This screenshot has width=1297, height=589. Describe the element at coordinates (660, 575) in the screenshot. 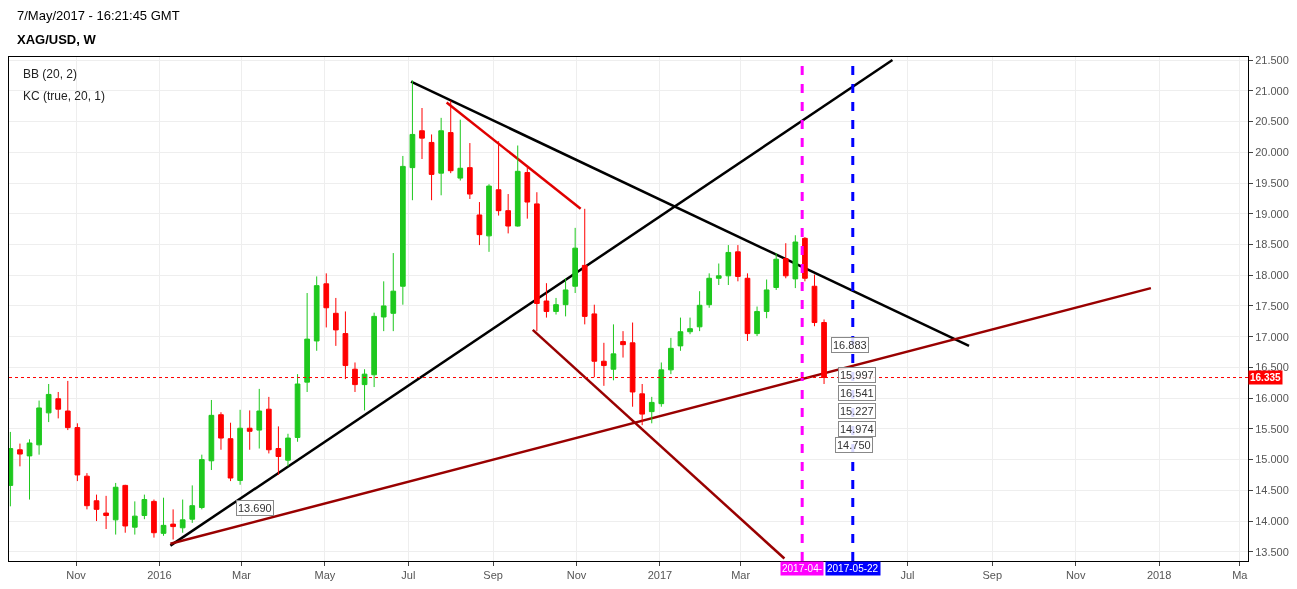

I see `x-tick-label: 2017` at that location.